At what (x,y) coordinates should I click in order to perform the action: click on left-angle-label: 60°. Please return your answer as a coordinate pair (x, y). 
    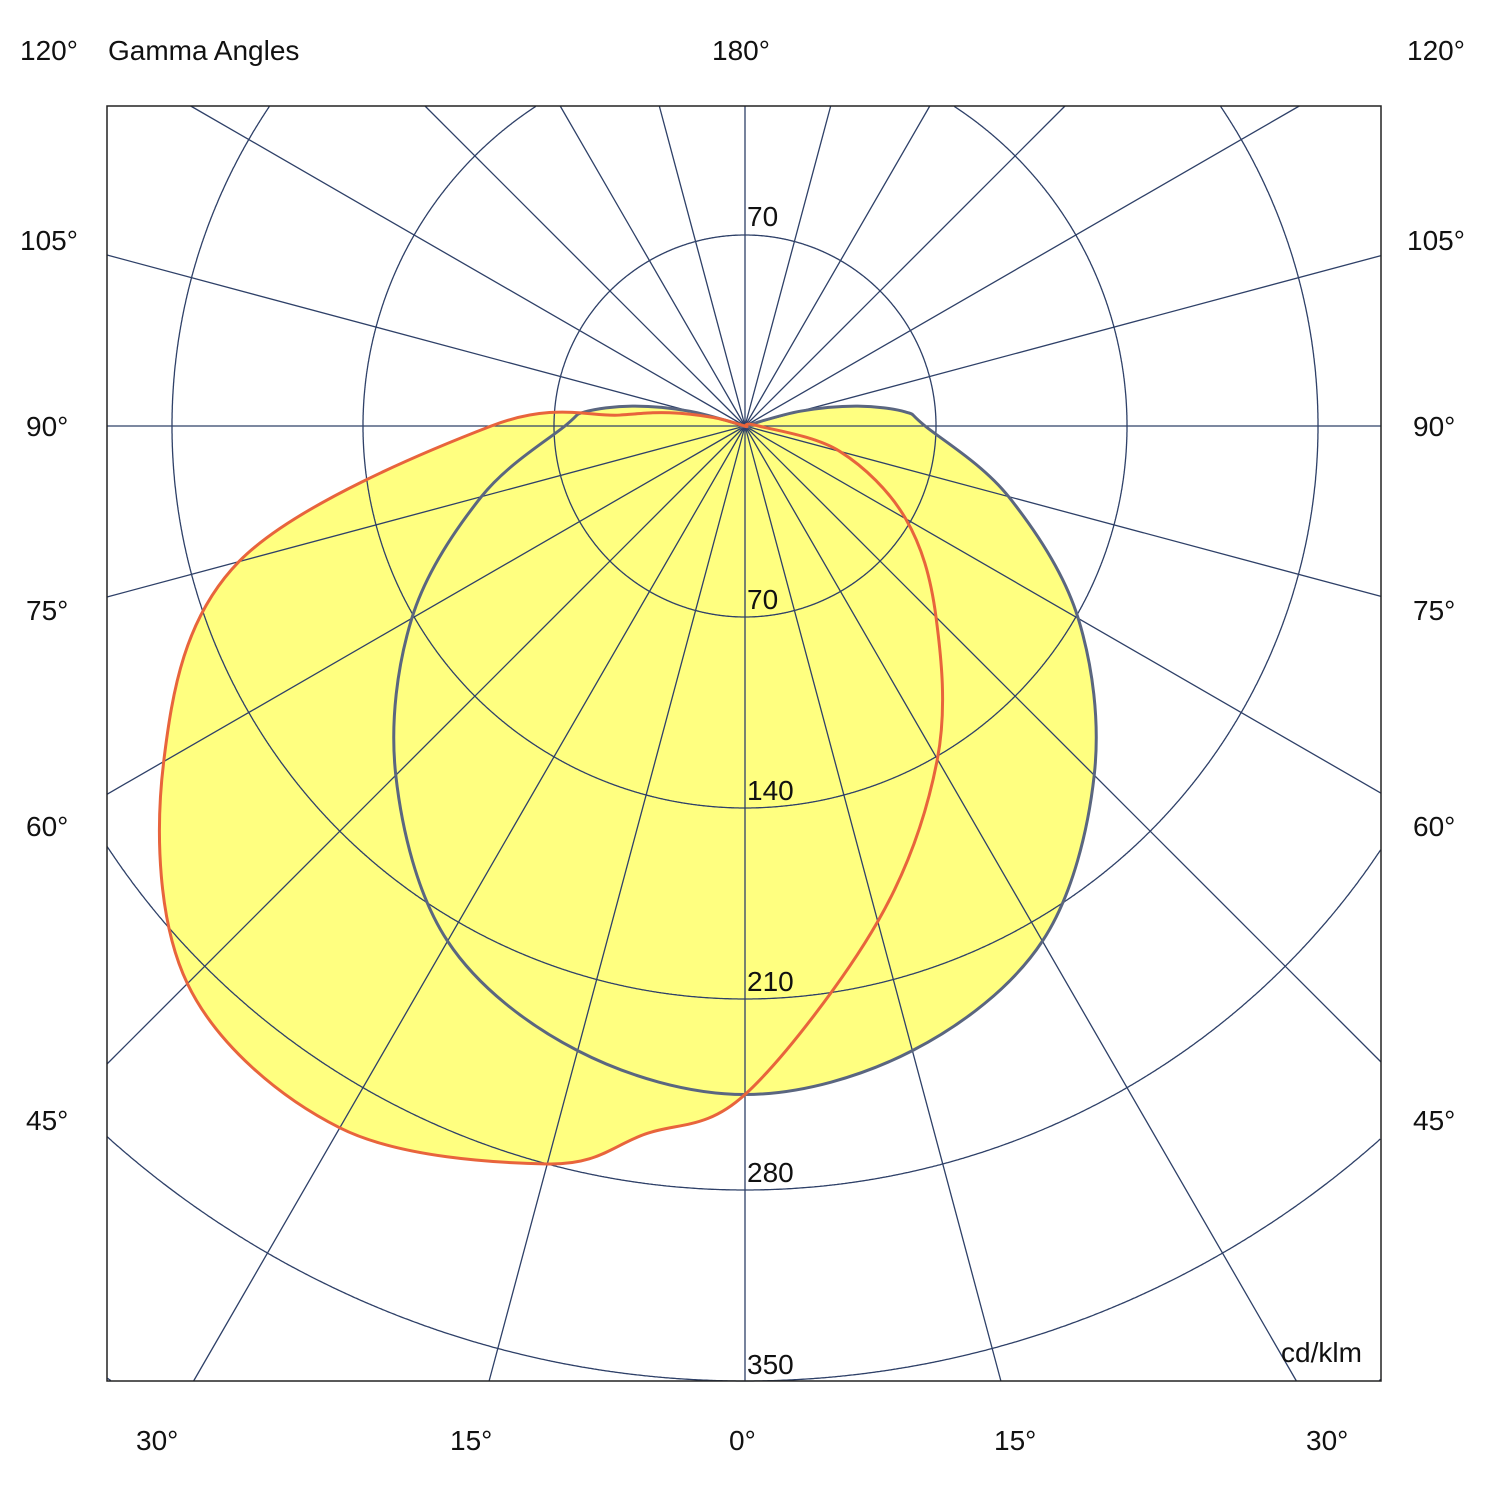
    Looking at the image, I should click on (47, 826).